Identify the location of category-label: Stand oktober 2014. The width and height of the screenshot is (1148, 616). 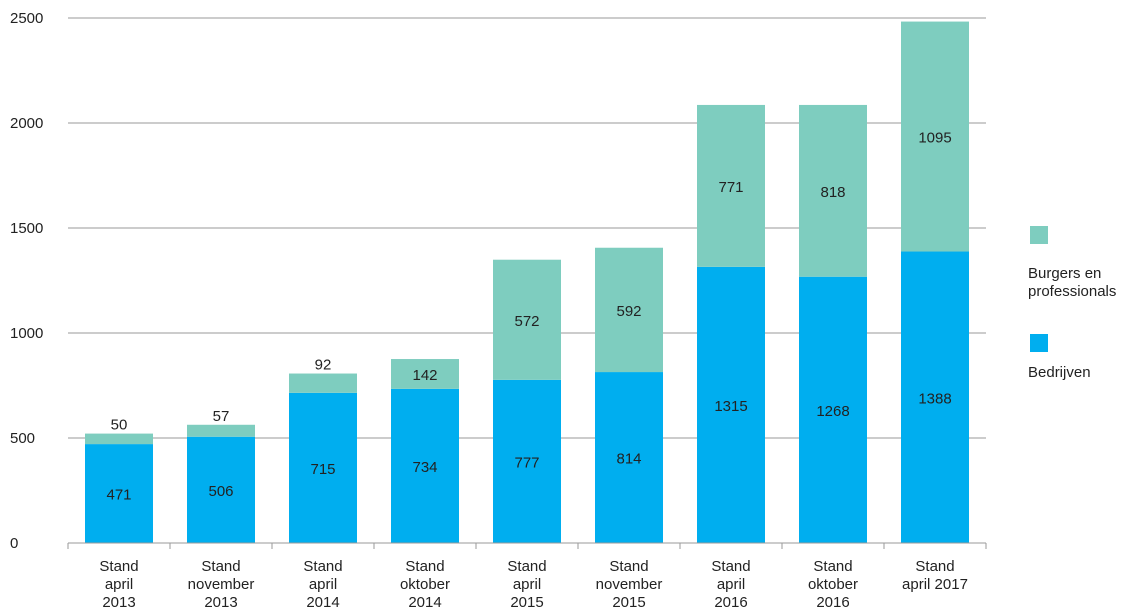
(425, 584).